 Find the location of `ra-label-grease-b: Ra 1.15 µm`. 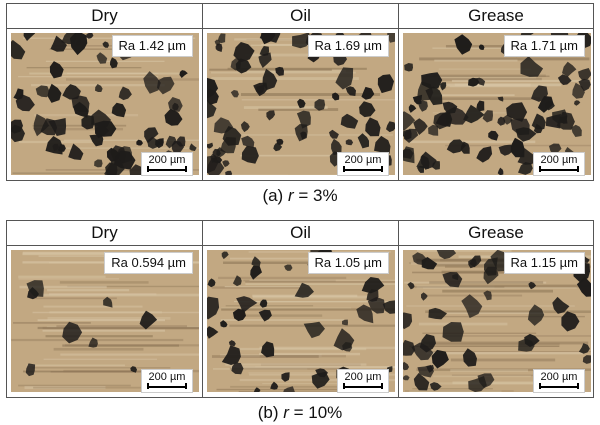

ra-label-grease-b: Ra 1.15 µm is located at coordinates (544, 263).